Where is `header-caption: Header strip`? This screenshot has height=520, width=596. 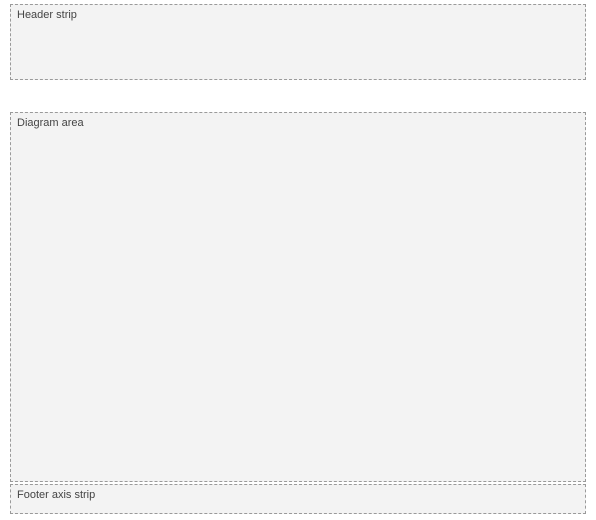
header-caption: Header strip is located at coordinates (47, 15).